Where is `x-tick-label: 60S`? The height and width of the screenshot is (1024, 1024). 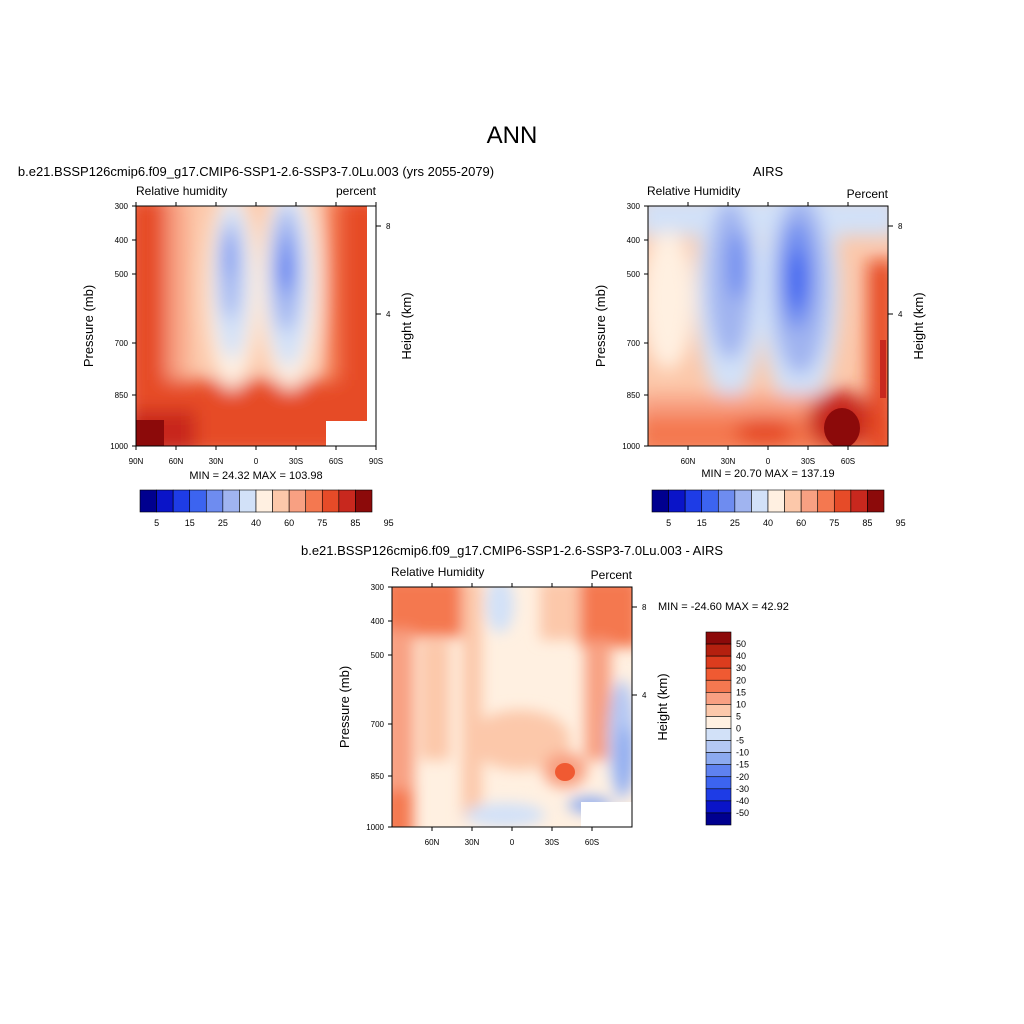 x-tick-label: 60S is located at coordinates (848, 461).